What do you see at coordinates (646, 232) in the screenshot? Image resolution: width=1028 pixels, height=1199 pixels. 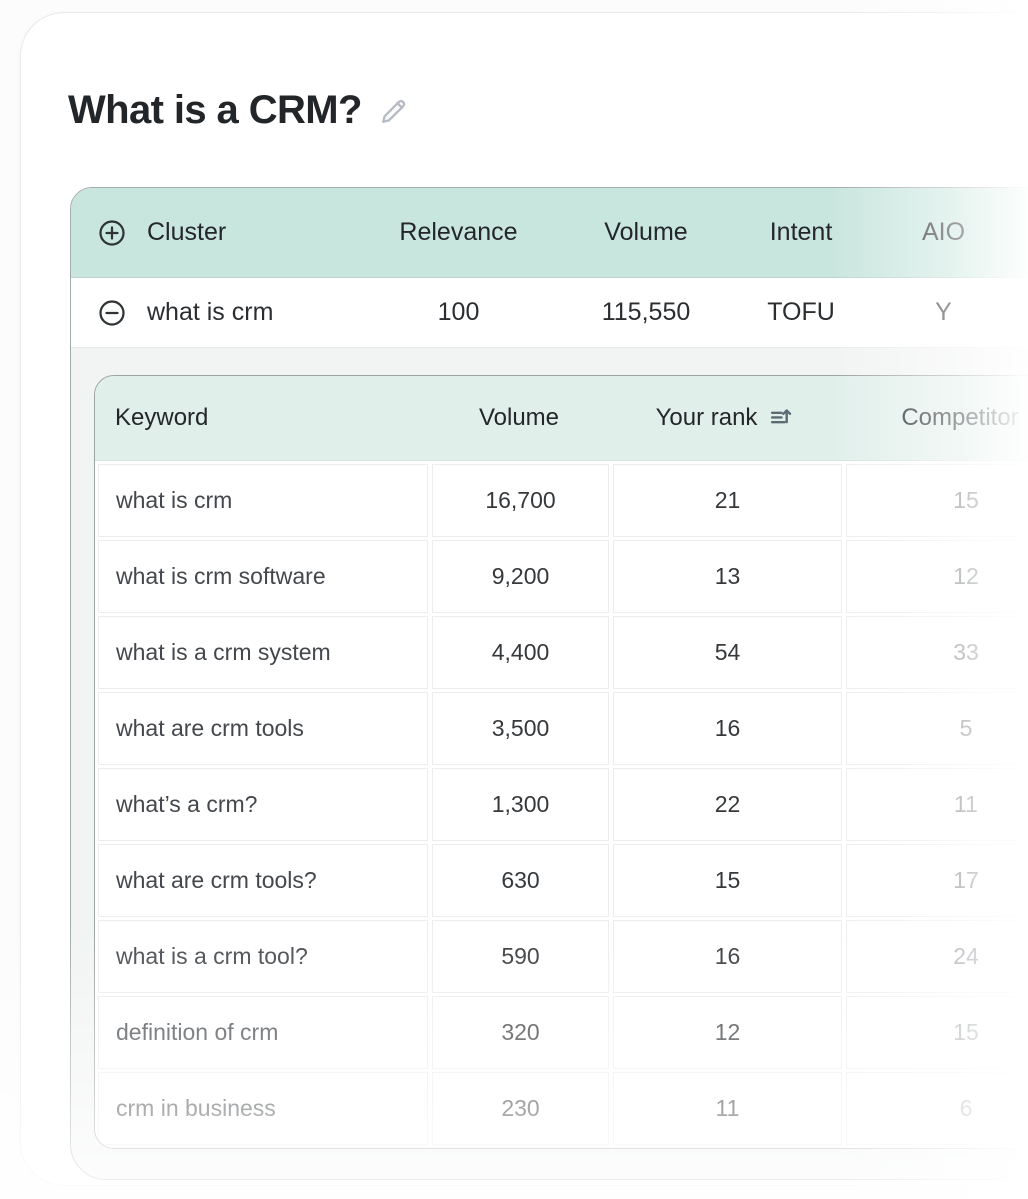 I see `column-header-volume: Volume` at bounding box center [646, 232].